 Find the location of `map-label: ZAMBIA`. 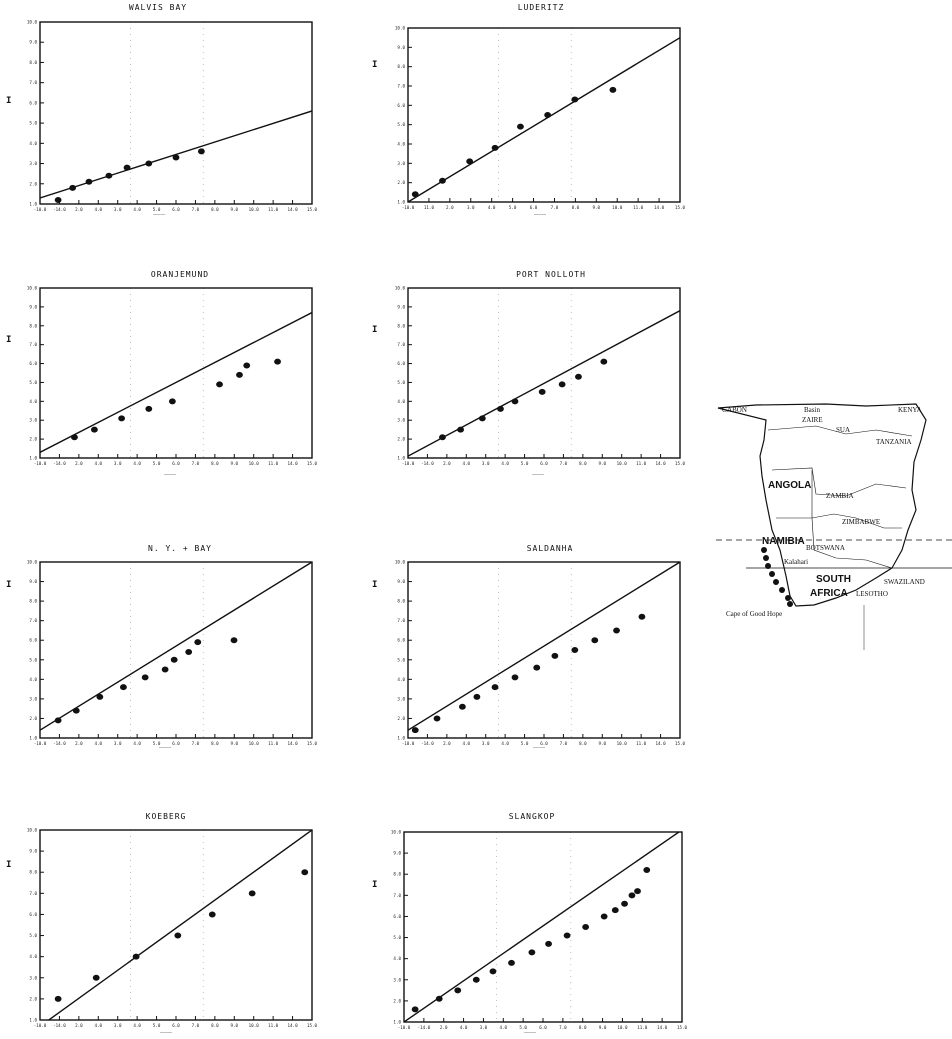

map-label: ZAMBIA is located at coordinates (840, 496).